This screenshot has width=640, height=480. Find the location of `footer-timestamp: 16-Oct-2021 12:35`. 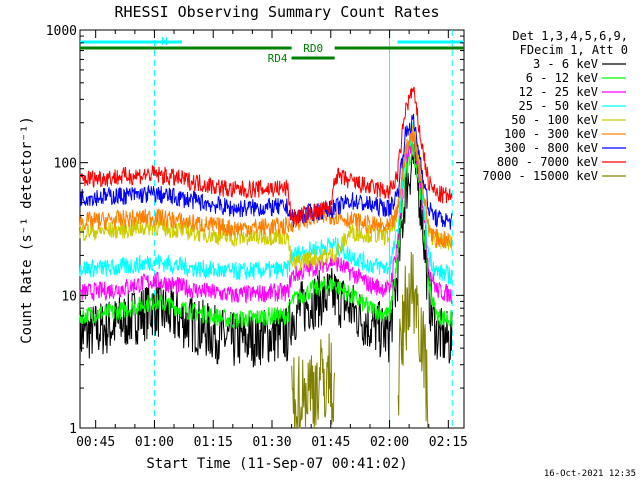

footer-timestamp: 16-Oct-2021 12:35 is located at coordinates (590, 474).